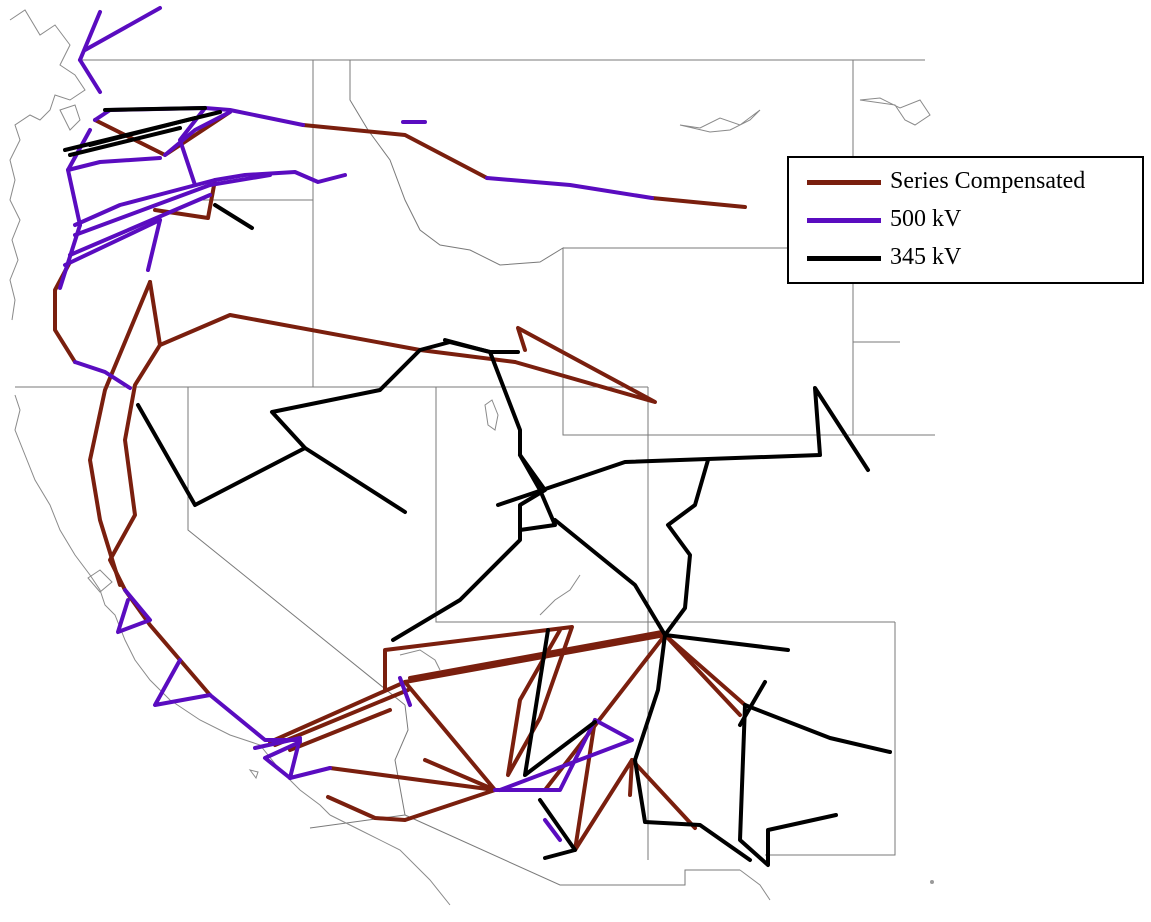 Image resolution: width=1151 pixels, height=922 pixels. I want to click on kv345-swatch, so click(844, 258).